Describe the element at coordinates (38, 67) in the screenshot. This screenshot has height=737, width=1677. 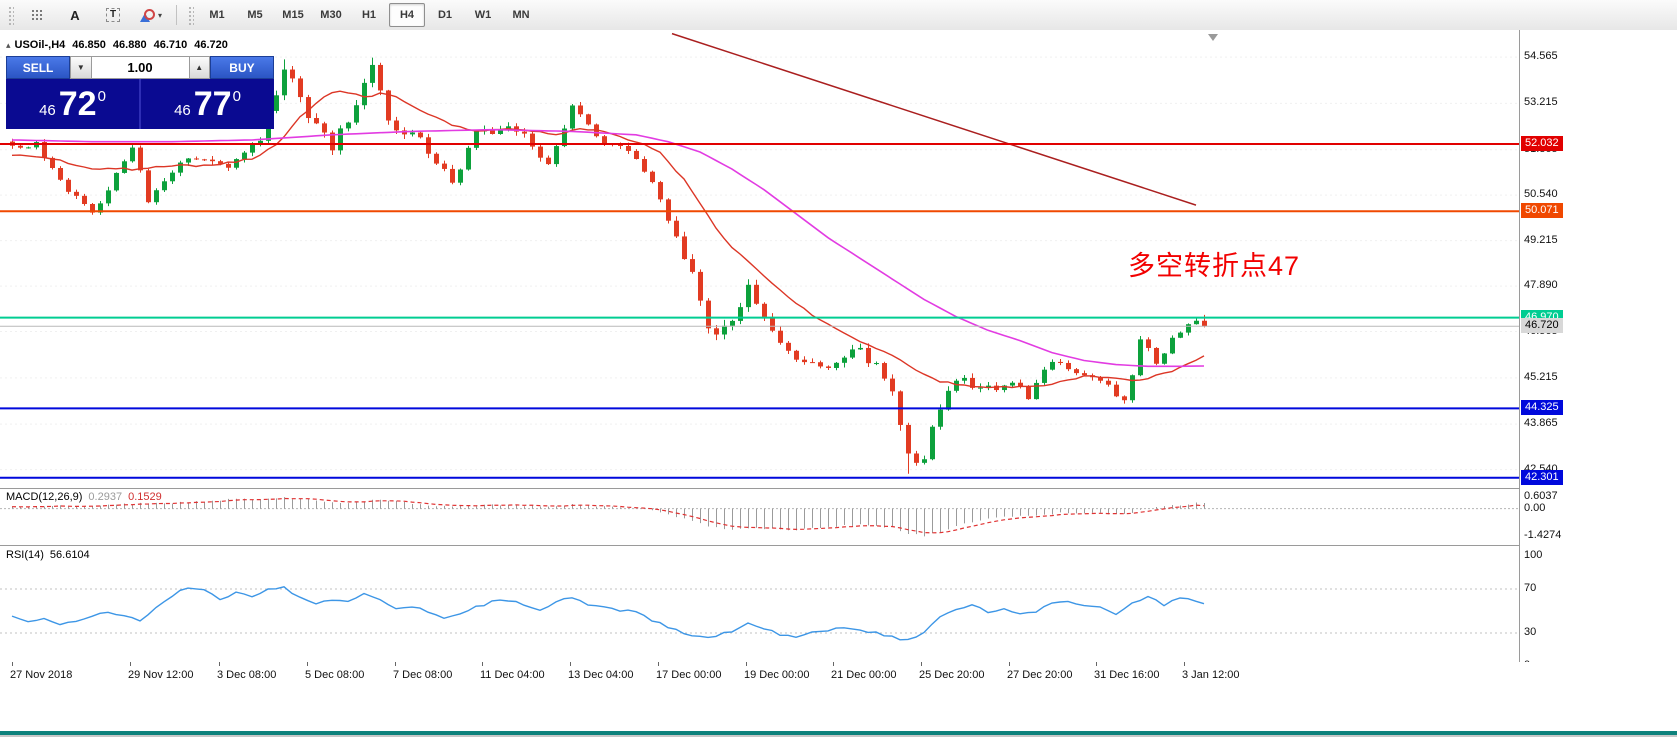
I see `sell-button: SELL` at that location.